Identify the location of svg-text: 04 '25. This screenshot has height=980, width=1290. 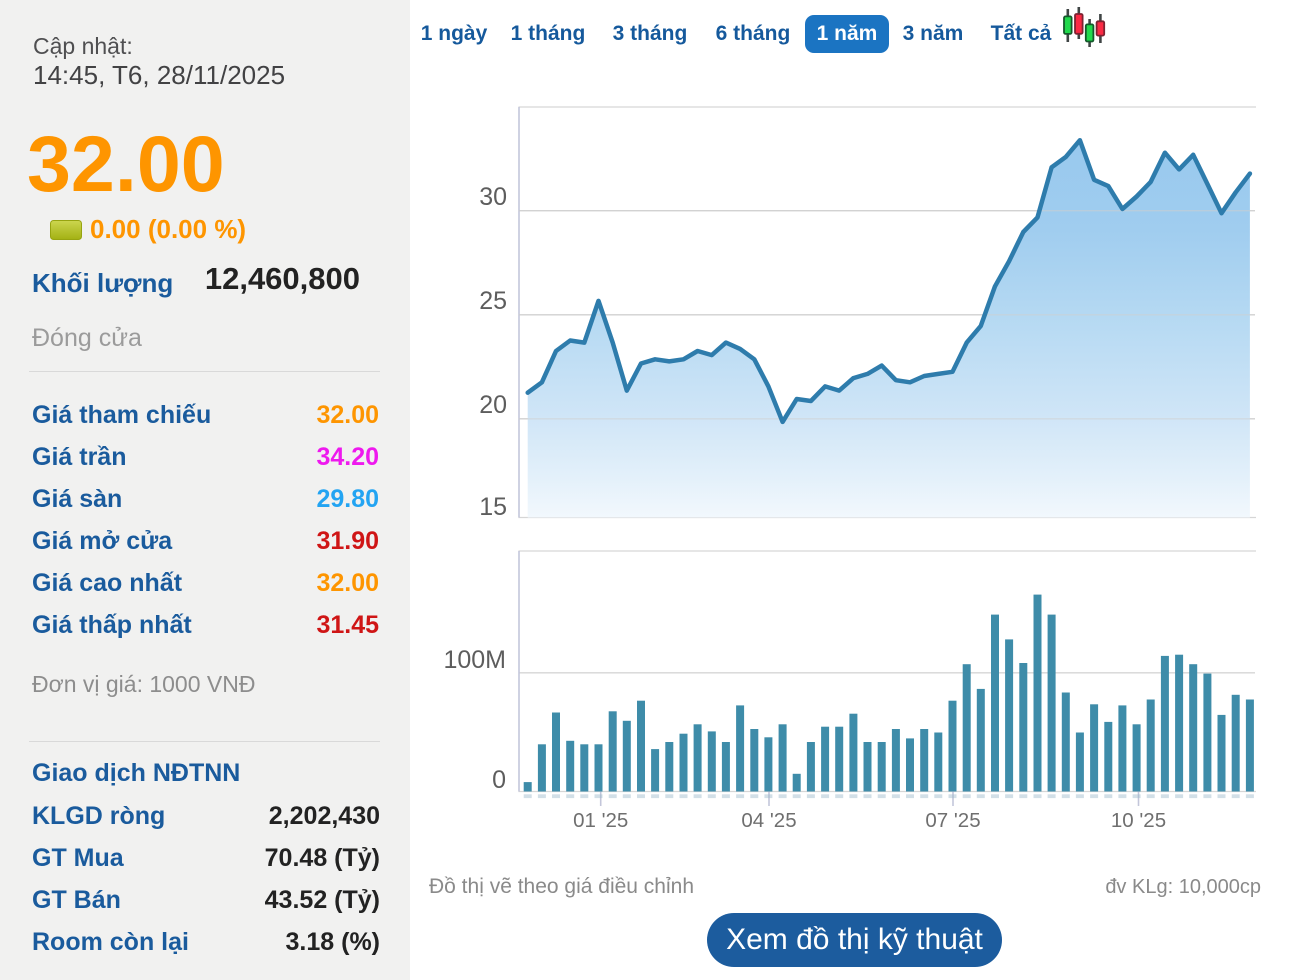
(768, 820).